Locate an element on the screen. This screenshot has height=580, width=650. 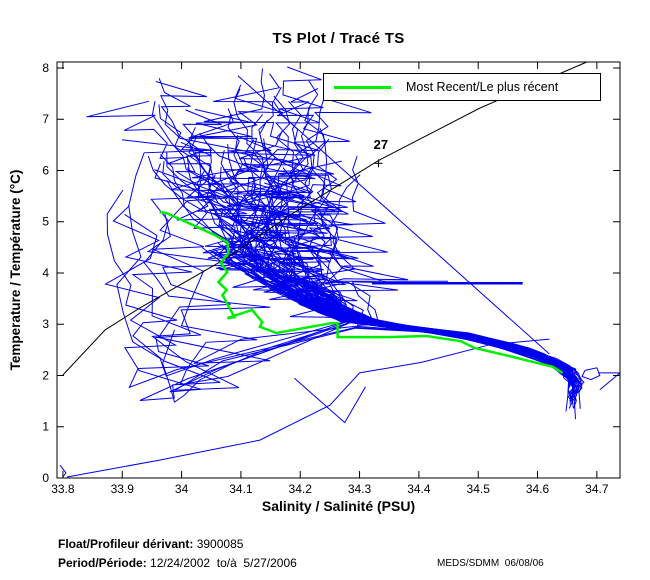
period-label: Period/Période: is located at coordinates (102, 563).